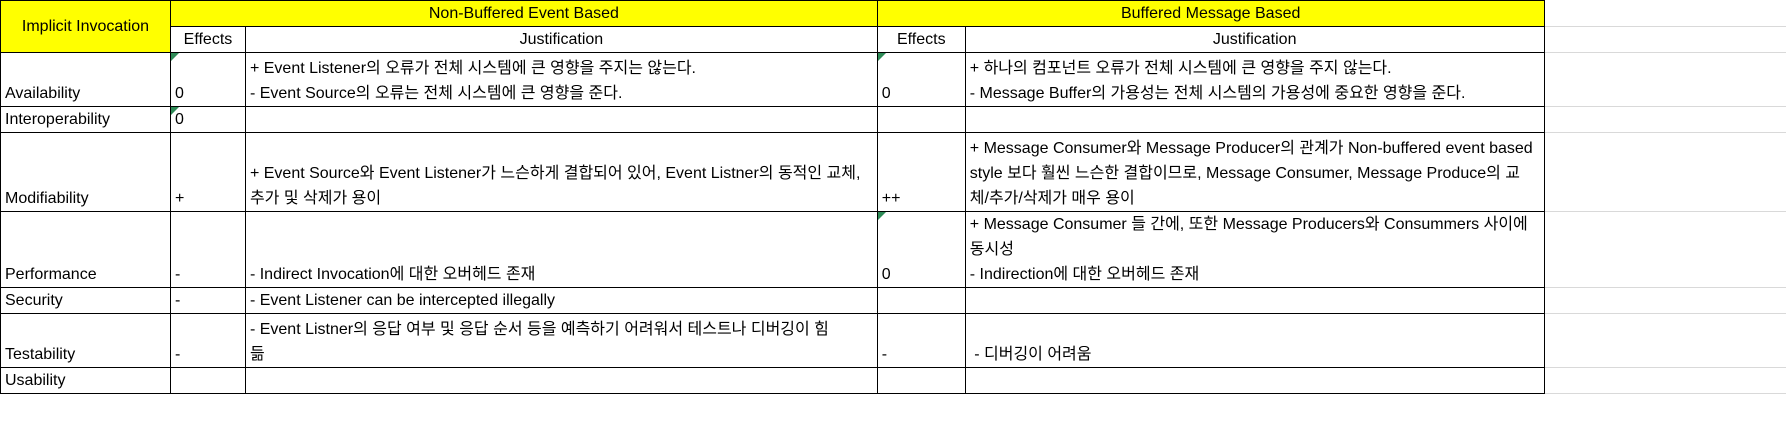  I want to click on b-effect-cell: ++, so click(921, 172).